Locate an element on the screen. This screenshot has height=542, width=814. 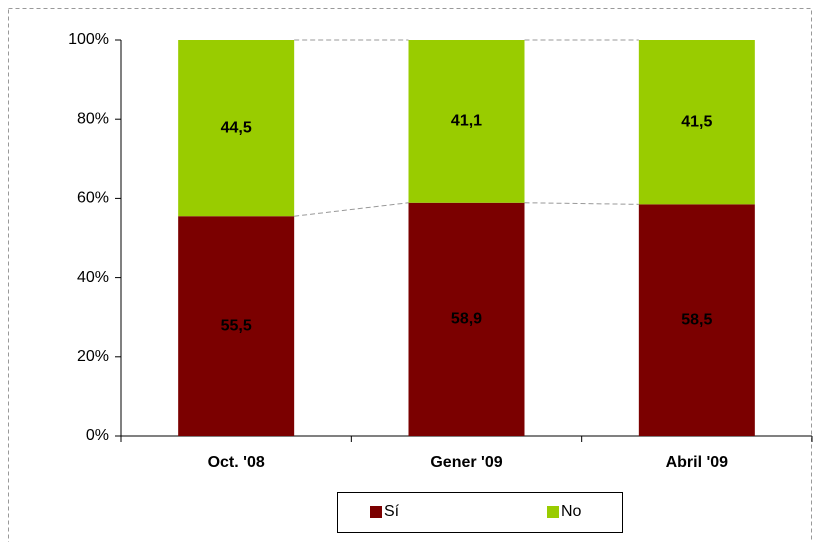
value-label: 58,5 is located at coordinates (696, 319).